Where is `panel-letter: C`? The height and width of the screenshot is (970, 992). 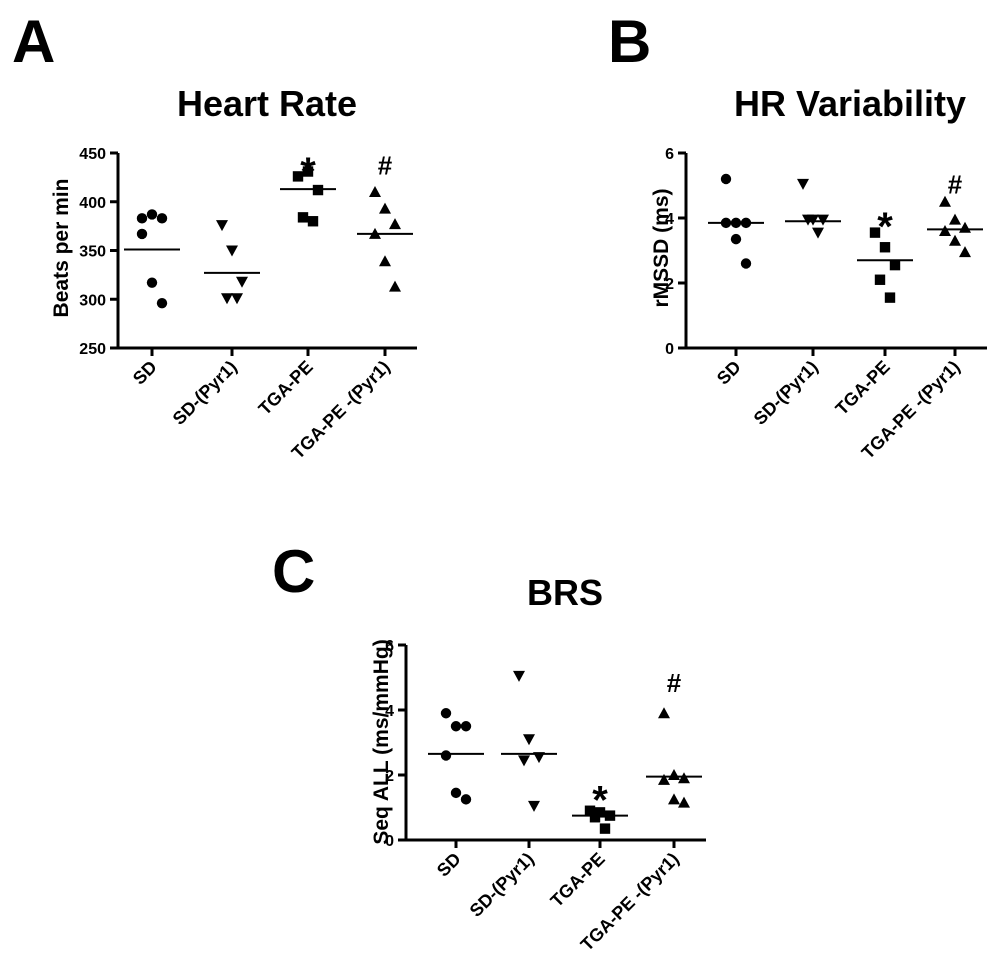
panel-letter: C is located at coordinates (293, 571).